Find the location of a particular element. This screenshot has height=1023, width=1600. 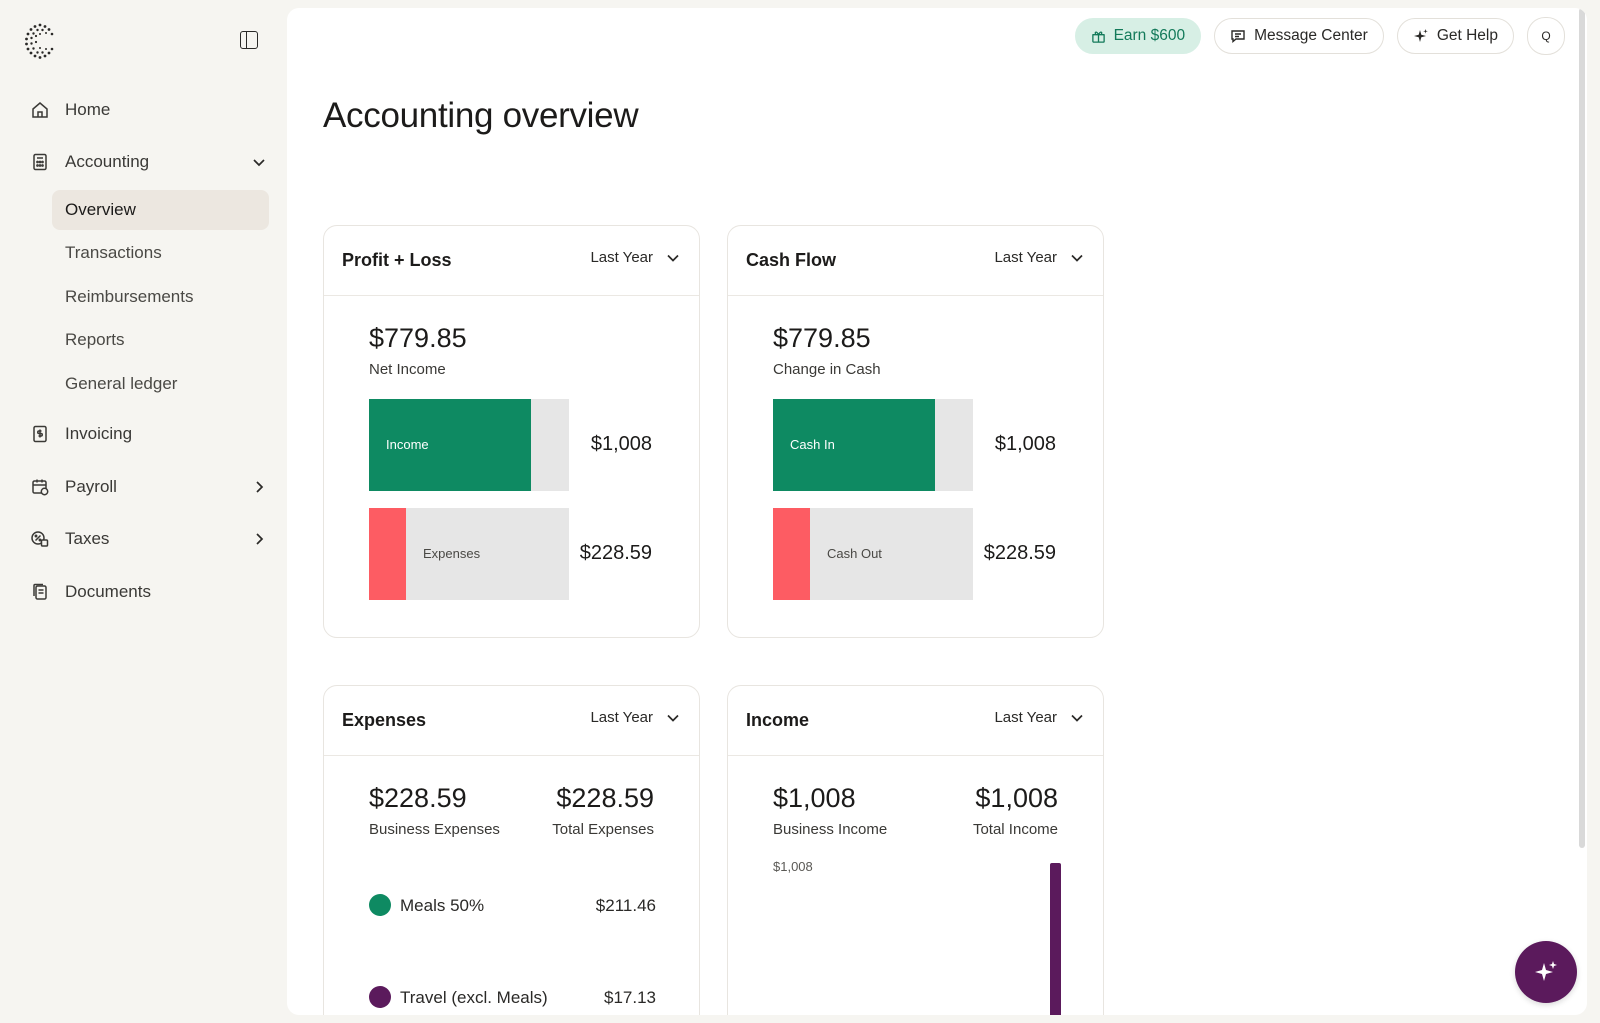

sidebar-item-taxes: Taxes is located at coordinates (150, 539).